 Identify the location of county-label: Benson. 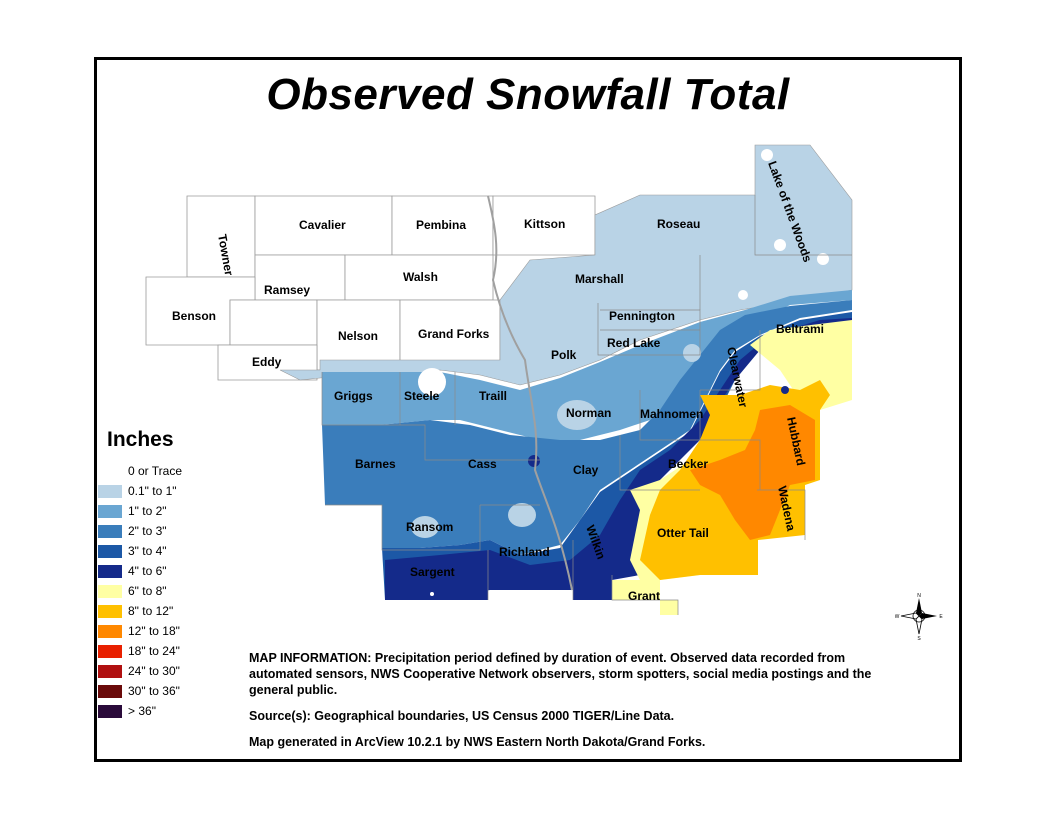
(194, 316).